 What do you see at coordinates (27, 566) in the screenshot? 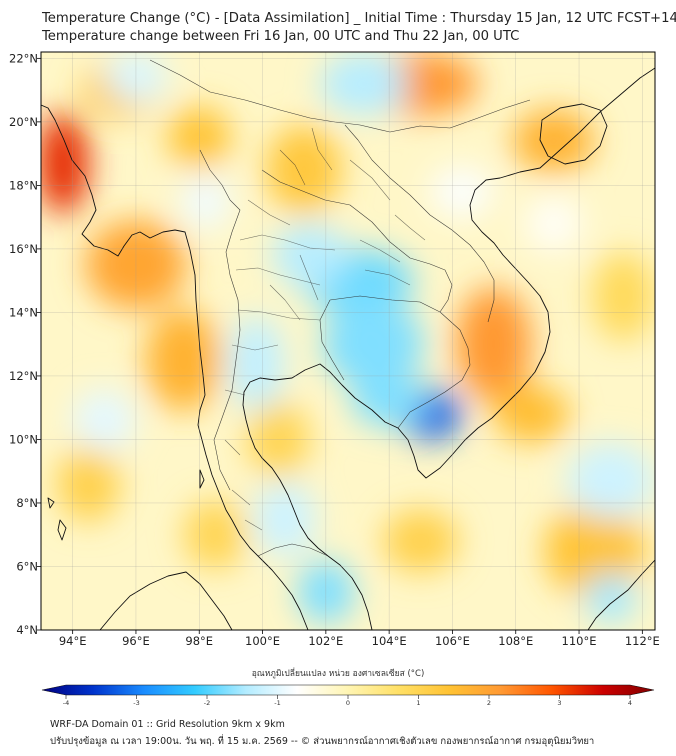
I see `lat-tick-label: 6°N` at bounding box center [27, 566].